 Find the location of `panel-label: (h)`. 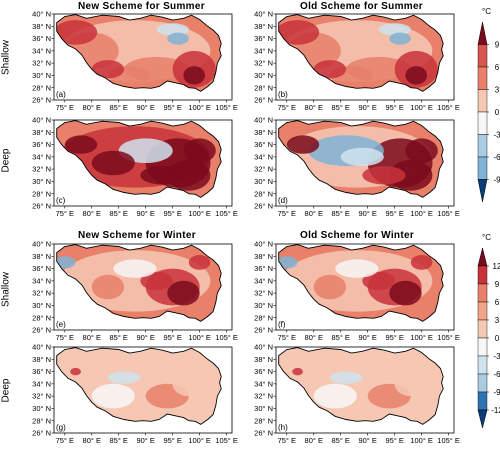

panel-label: (h) is located at coordinates (283, 427).